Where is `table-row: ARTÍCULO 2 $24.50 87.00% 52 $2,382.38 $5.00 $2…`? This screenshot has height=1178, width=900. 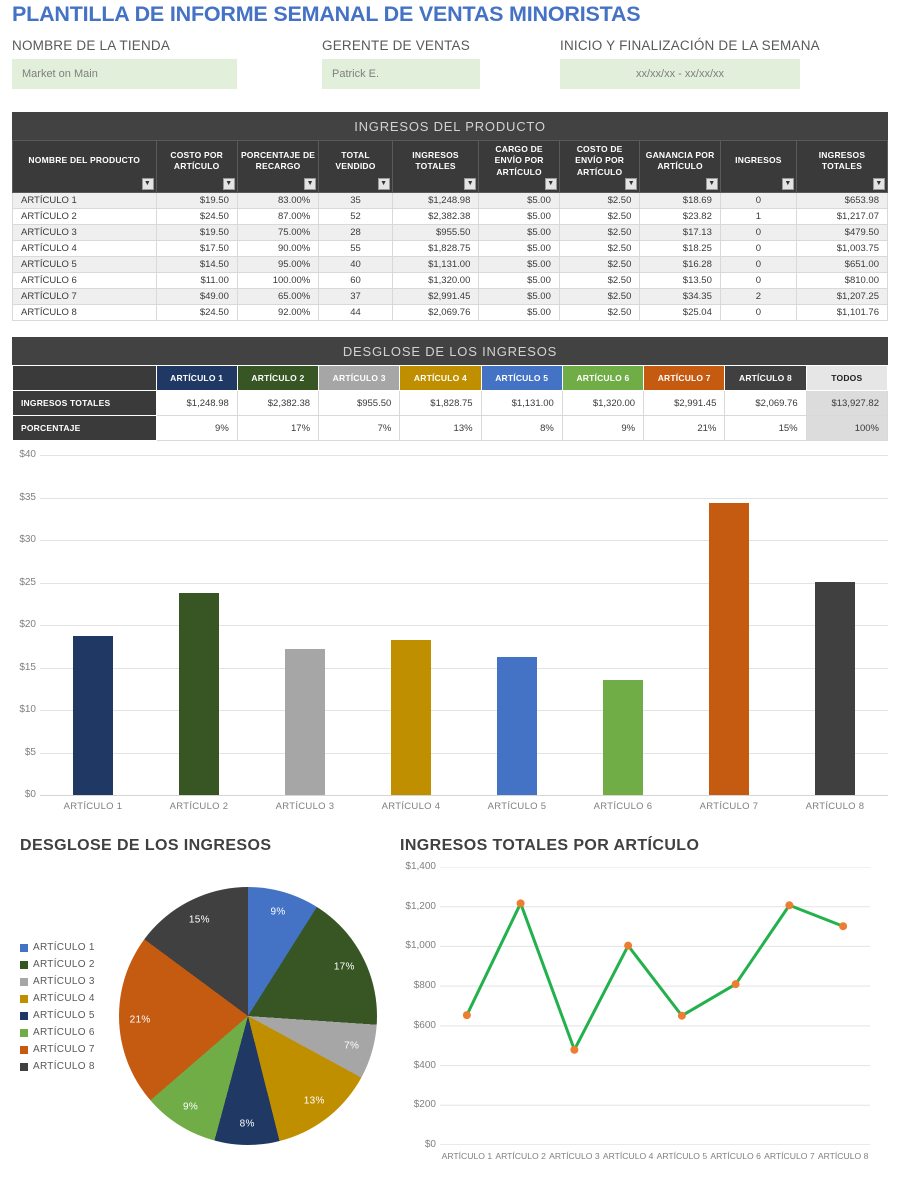 table-row: ARTÍCULO 2 $24.50 87.00% 52 $2,382.38 $5.00 $2… is located at coordinates (450, 217).